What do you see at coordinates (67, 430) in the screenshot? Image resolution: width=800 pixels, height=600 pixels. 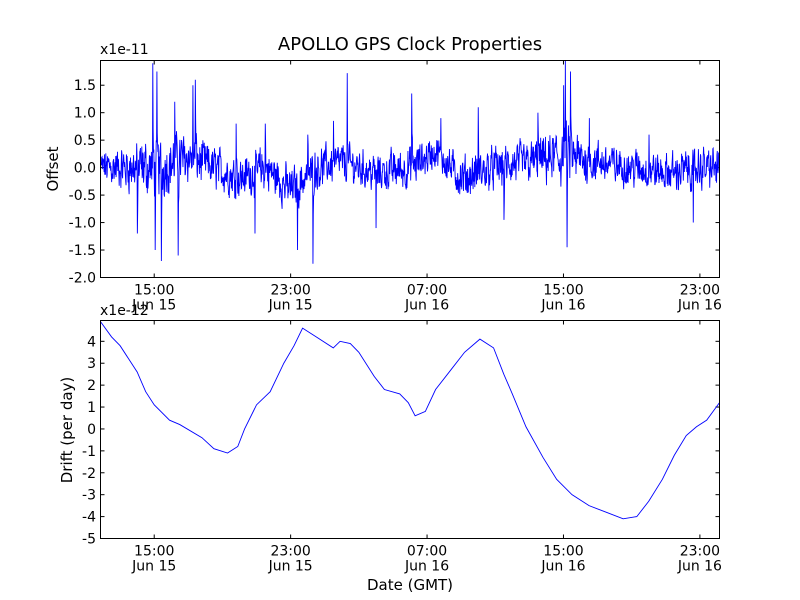 I see `drift-y-axis-label: Drift (per day)` at bounding box center [67, 430].